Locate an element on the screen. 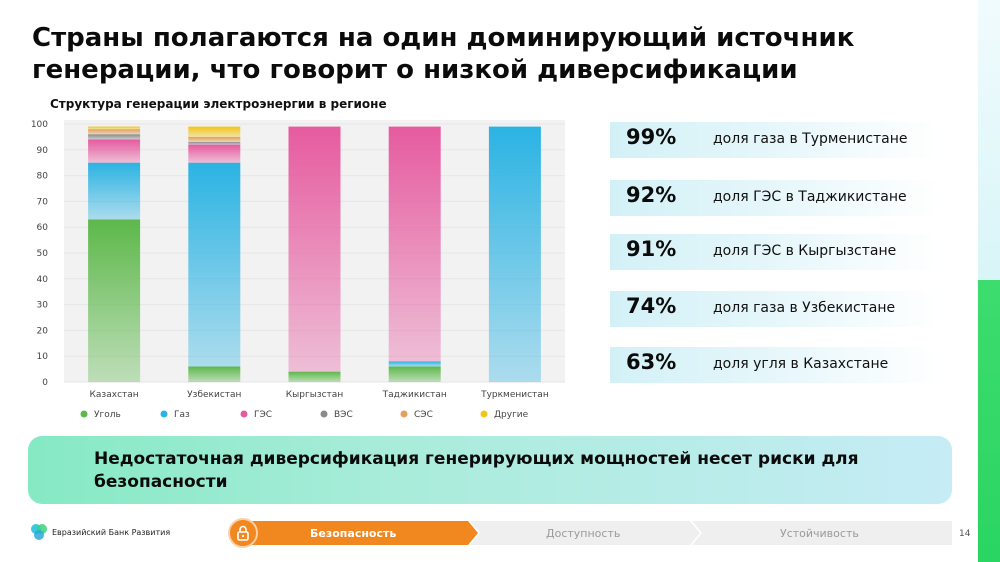  x-tick-label: Узбекистан is located at coordinates (214, 395).